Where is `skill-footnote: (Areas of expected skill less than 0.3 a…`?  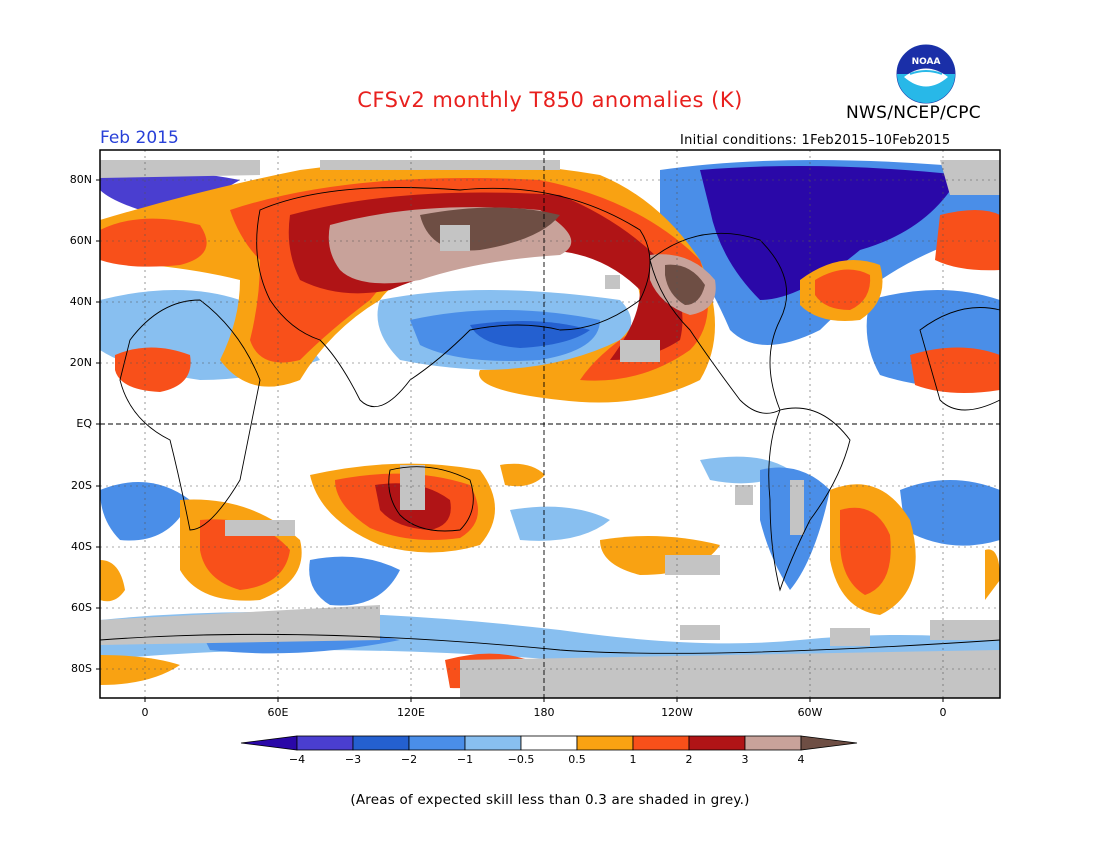
skill-footnote: (Areas of expected skill less than 0.3 a… is located at coordinates (550, 800).